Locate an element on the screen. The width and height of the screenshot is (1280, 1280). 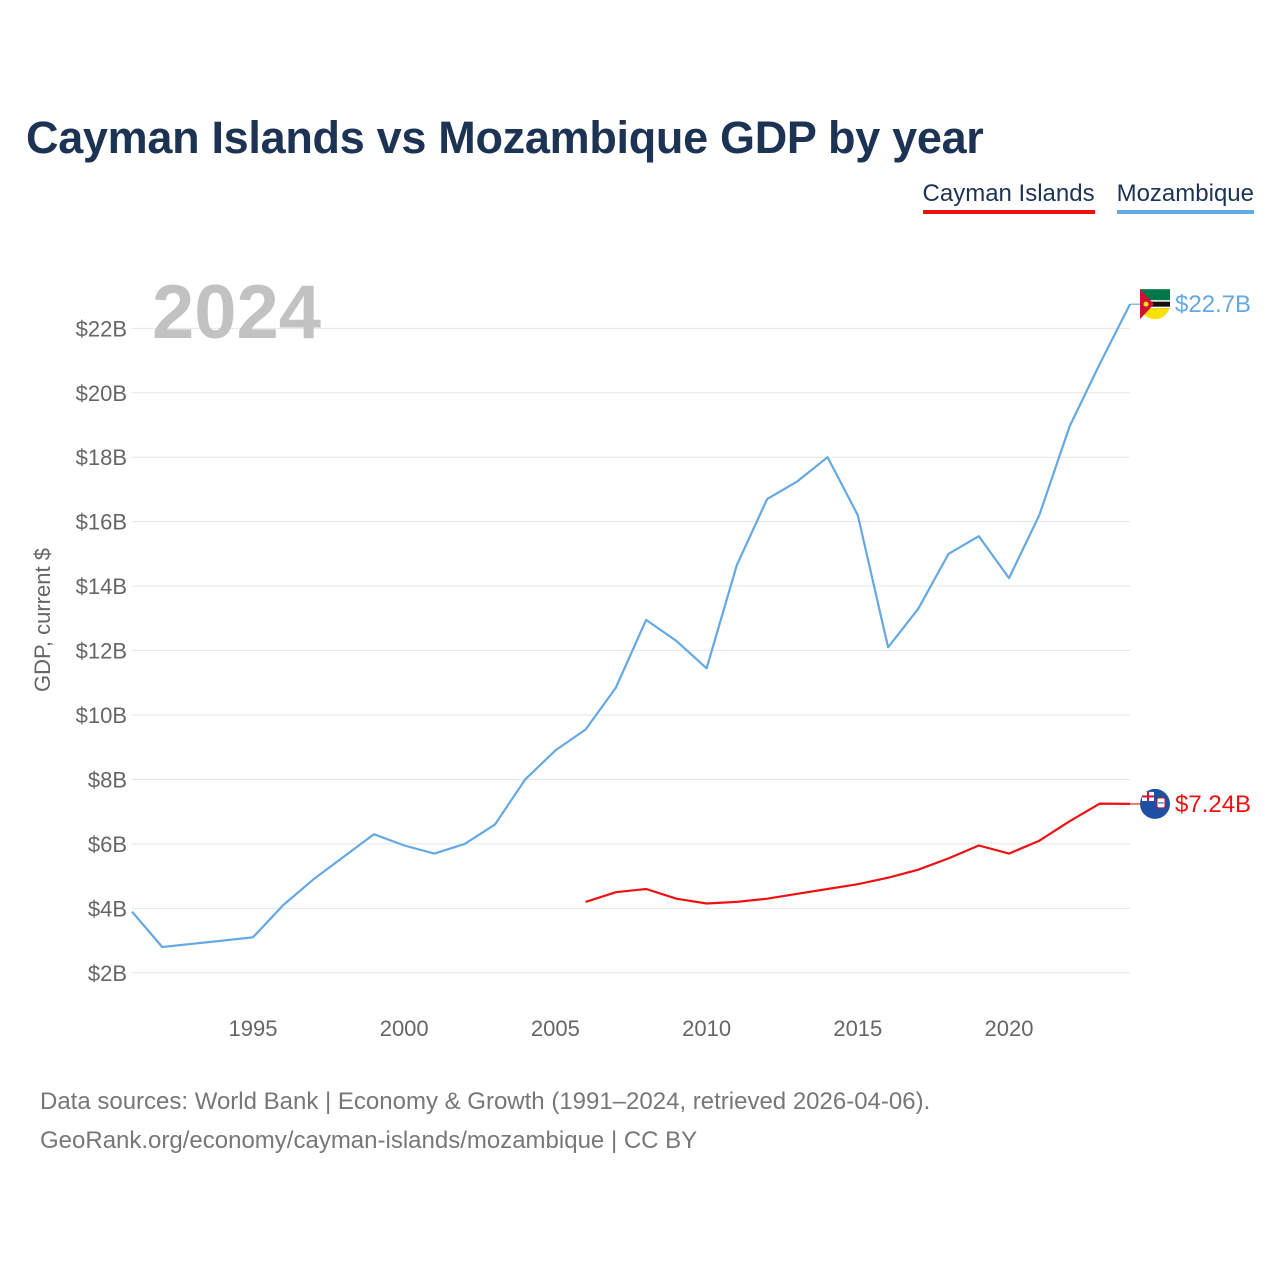
y-axis-label: GDP, current $ is located at coordinates (42, 620).